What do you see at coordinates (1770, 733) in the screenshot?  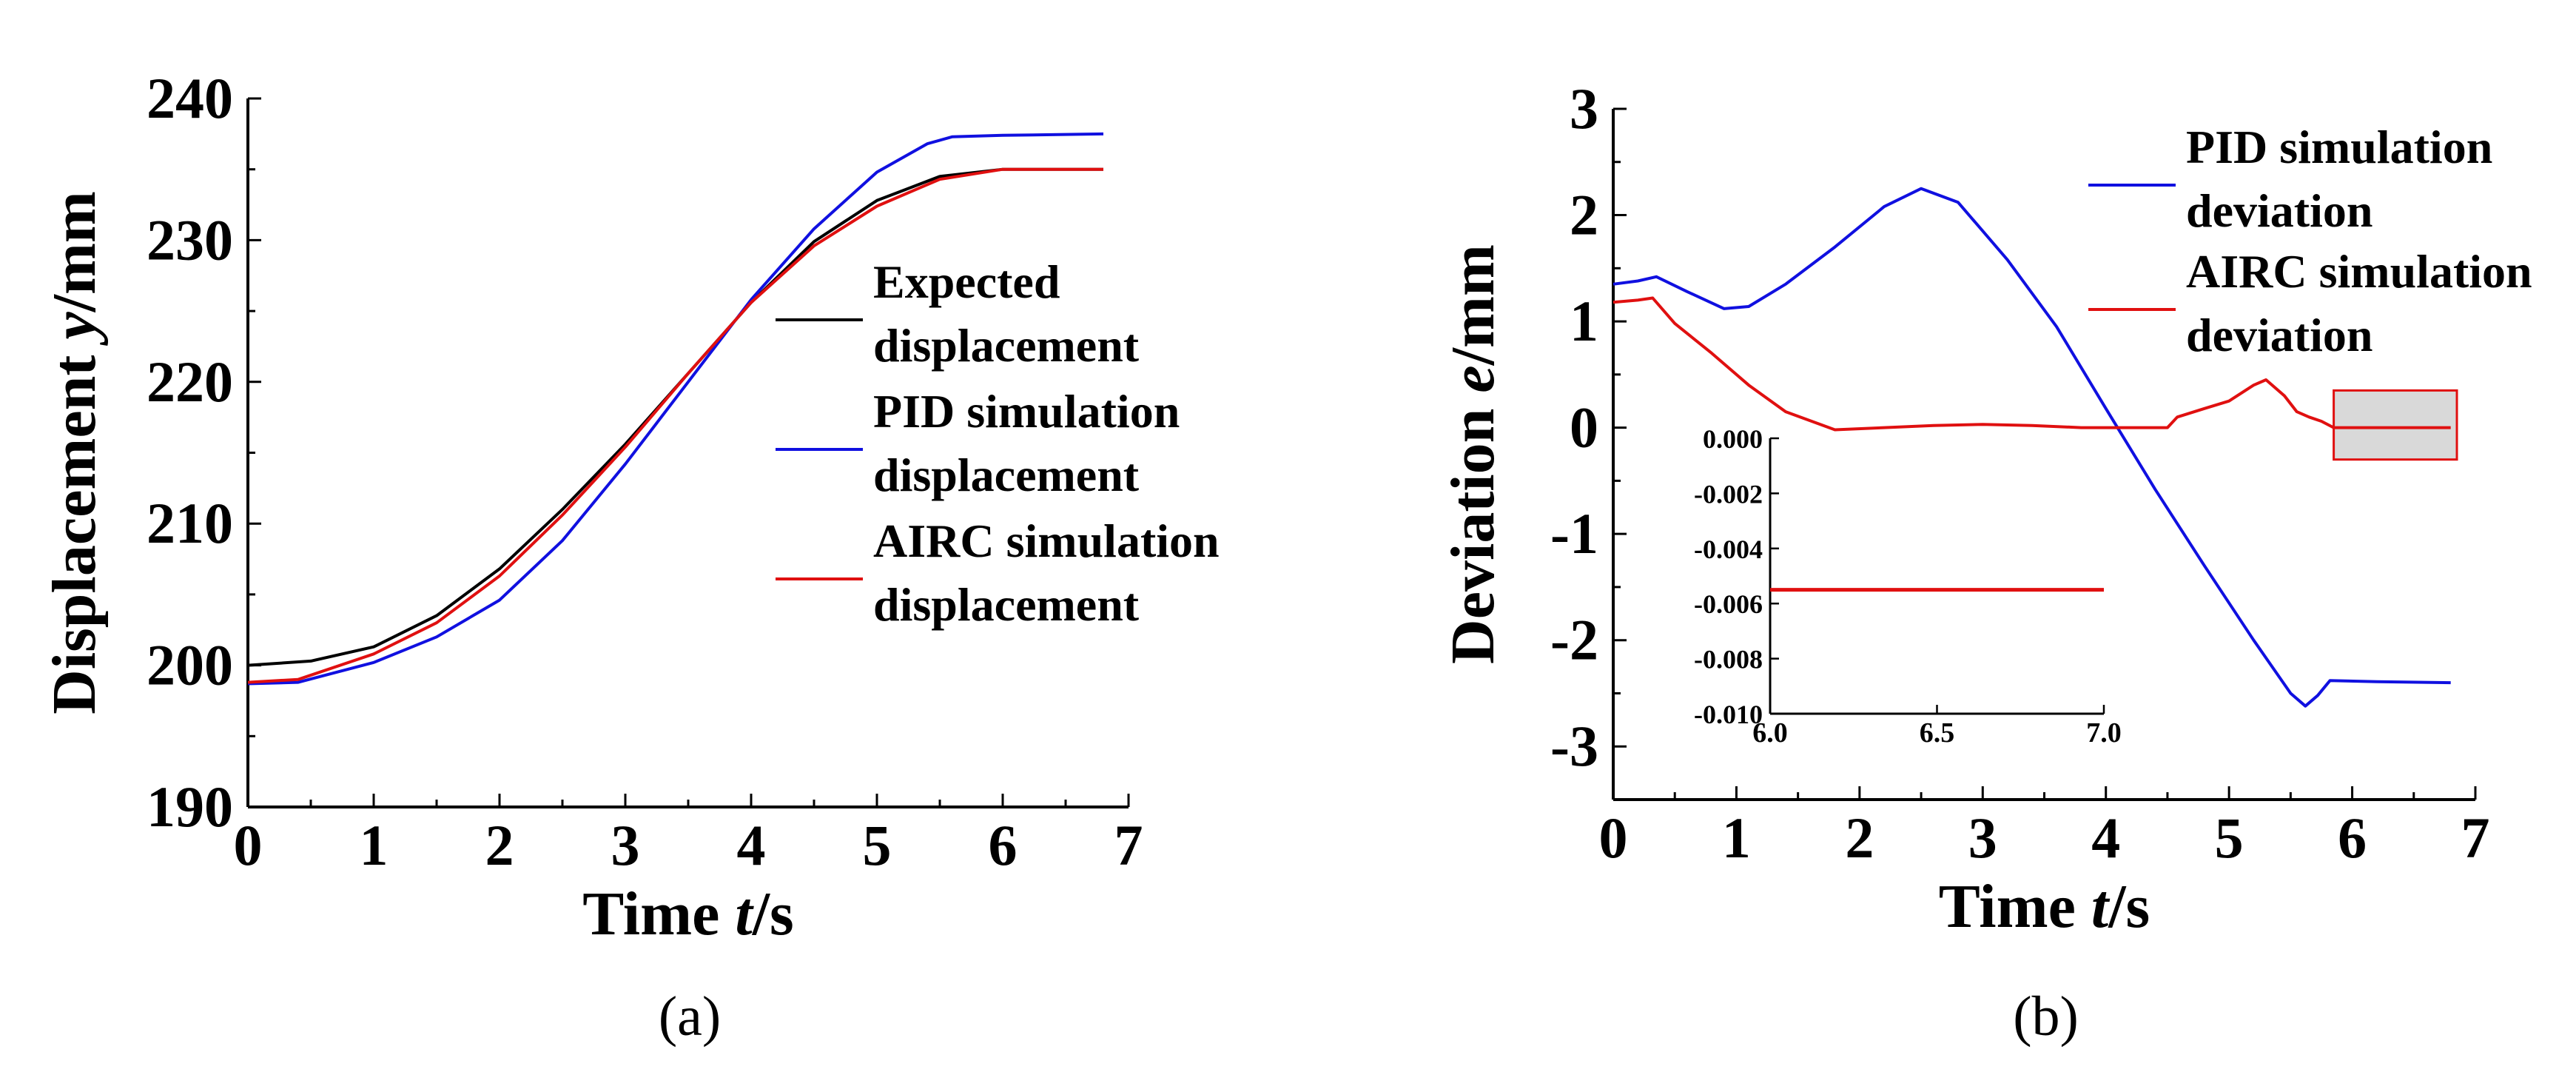 I see `inset-x-tick-label: 6.0` at bounding box center [1770, 733].